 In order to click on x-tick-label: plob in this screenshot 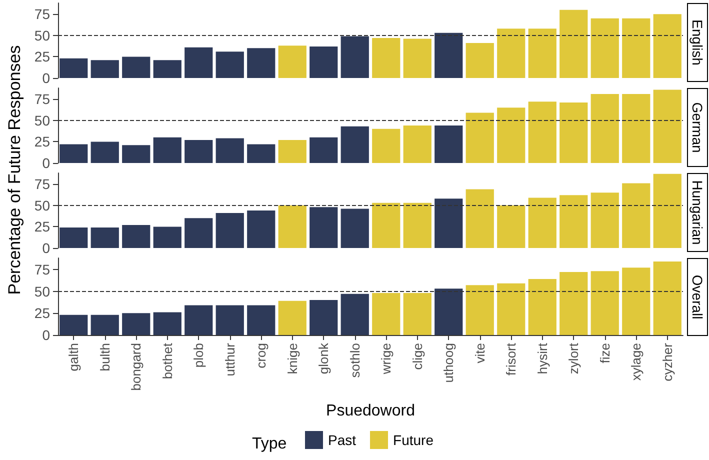, I will do `click(198, 355)`.